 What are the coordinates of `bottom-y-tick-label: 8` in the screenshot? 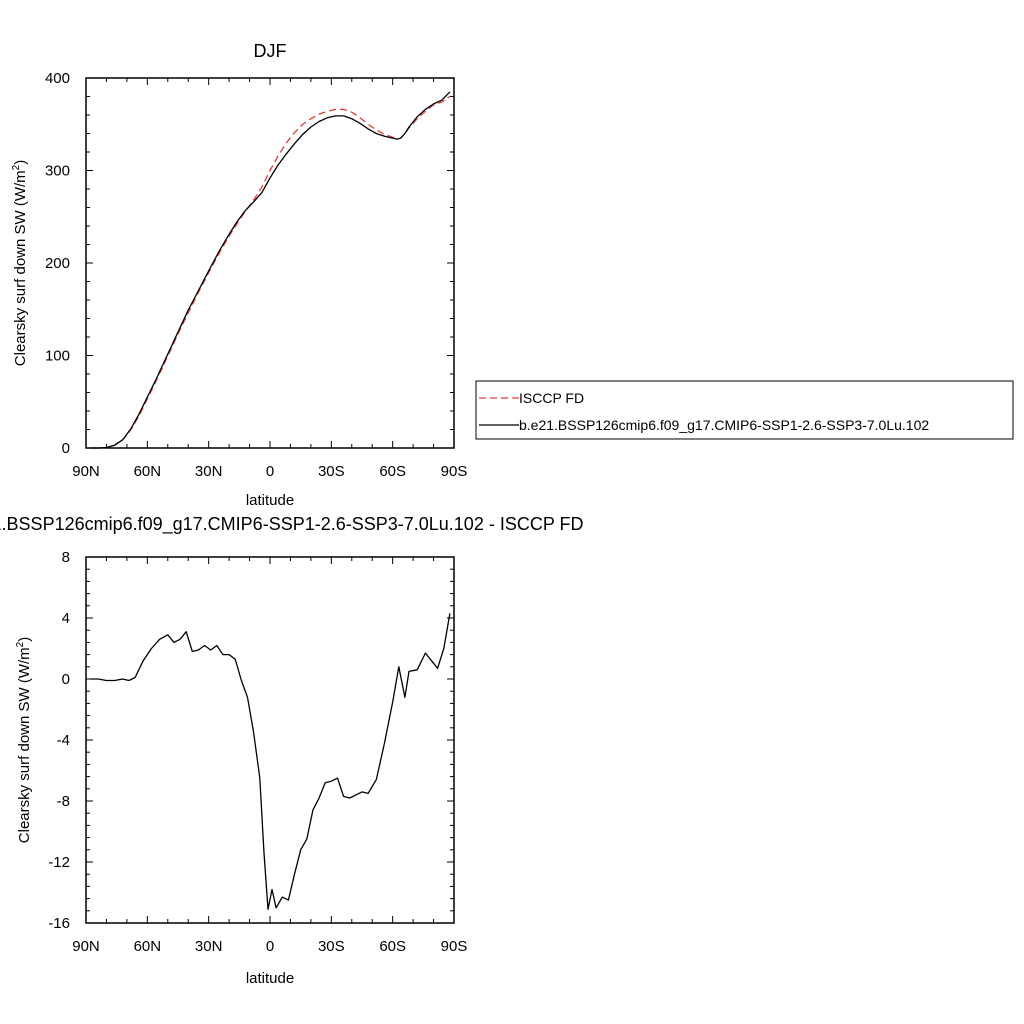 It's located at (66, 557).